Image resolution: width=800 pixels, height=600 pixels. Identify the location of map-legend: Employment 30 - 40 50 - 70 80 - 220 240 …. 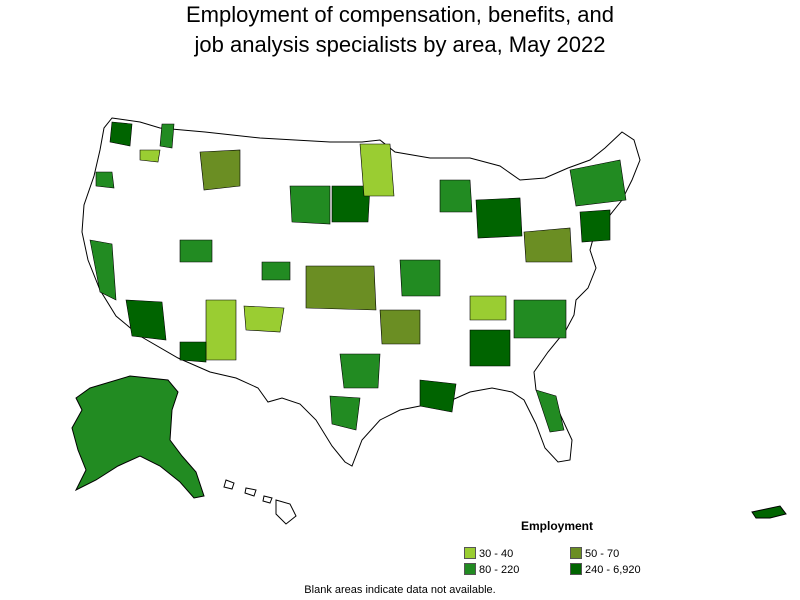
(557, 548).